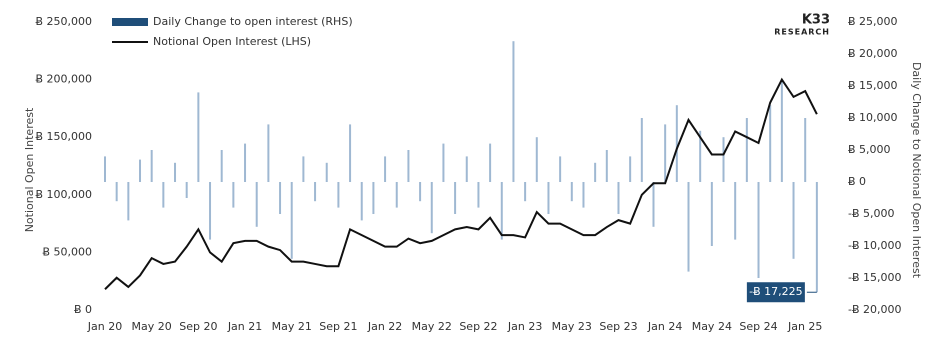 The height and width of the screenshot is (337, 946). What do you see at coordinates (871, 213) in the screenshot?
I see `y2-tick-label: -Ƀ 5,000` at bounding box center [871, 213].